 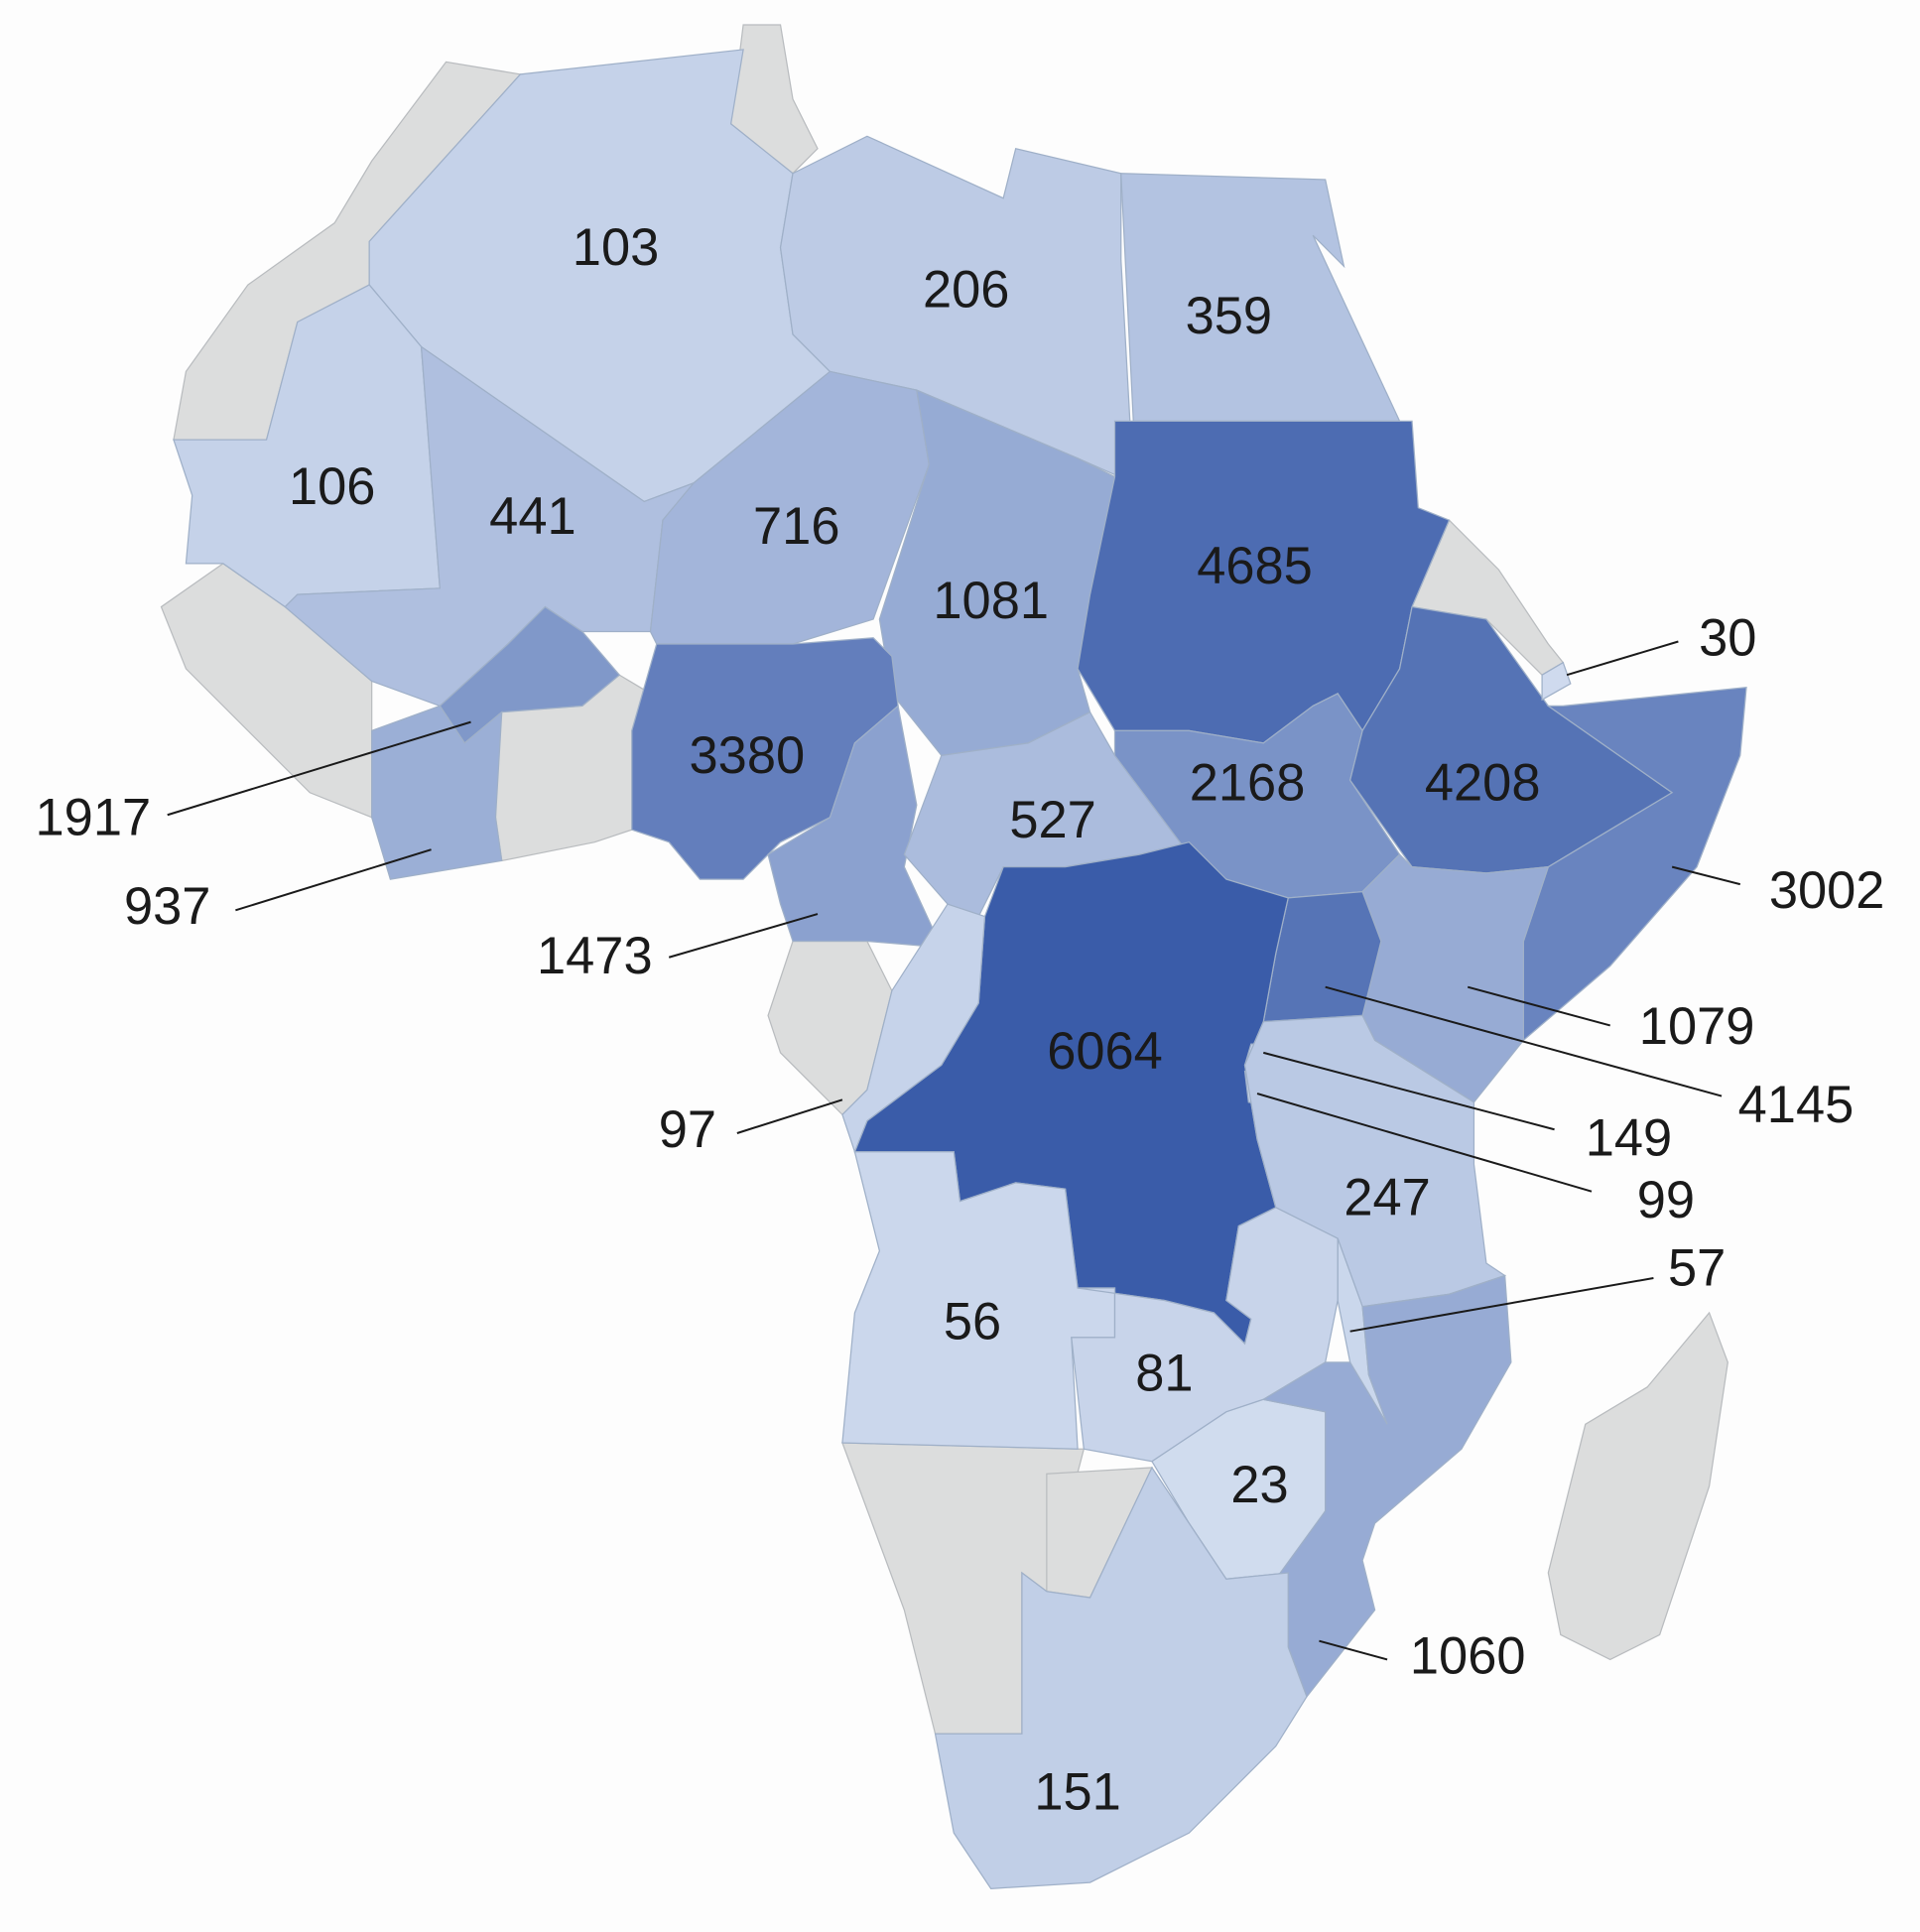 What do you see at coordinates (1164, 1374) in the screenshot?
I see `value-label: 81` at bounding box center [1164, 1374].